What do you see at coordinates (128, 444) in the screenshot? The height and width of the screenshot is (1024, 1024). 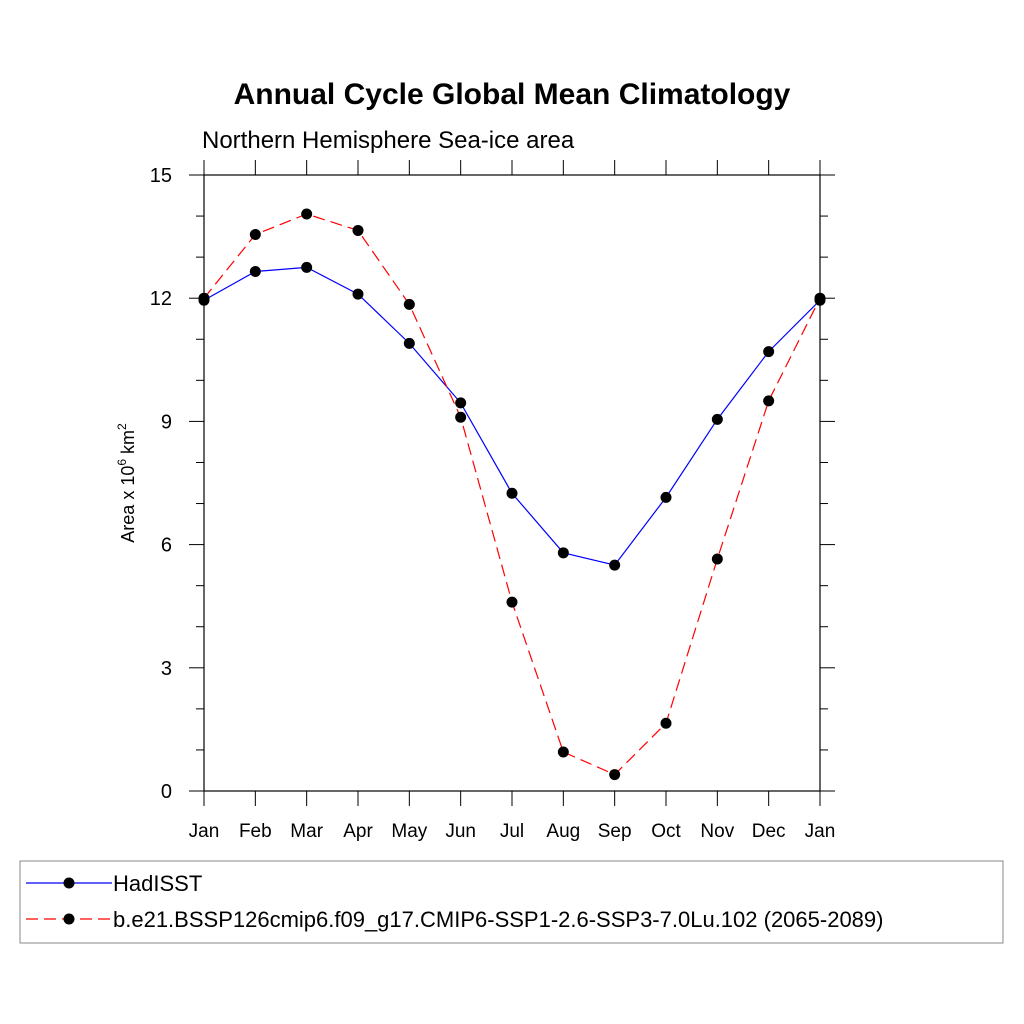 I see `y-axis-label-unit: km` at bounding box center [128, 444].